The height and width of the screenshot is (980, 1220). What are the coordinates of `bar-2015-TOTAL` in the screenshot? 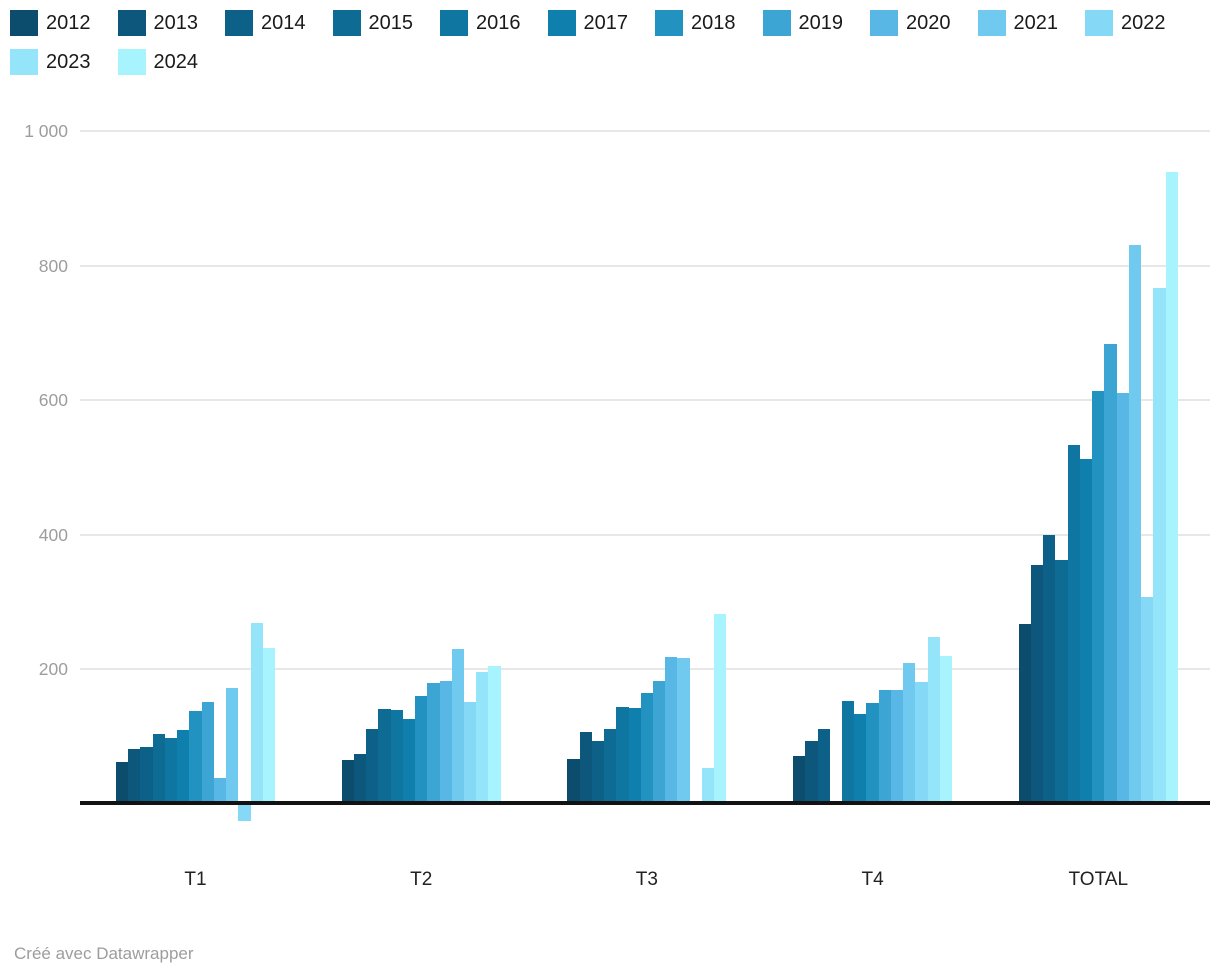 It's located at (1061, 682).